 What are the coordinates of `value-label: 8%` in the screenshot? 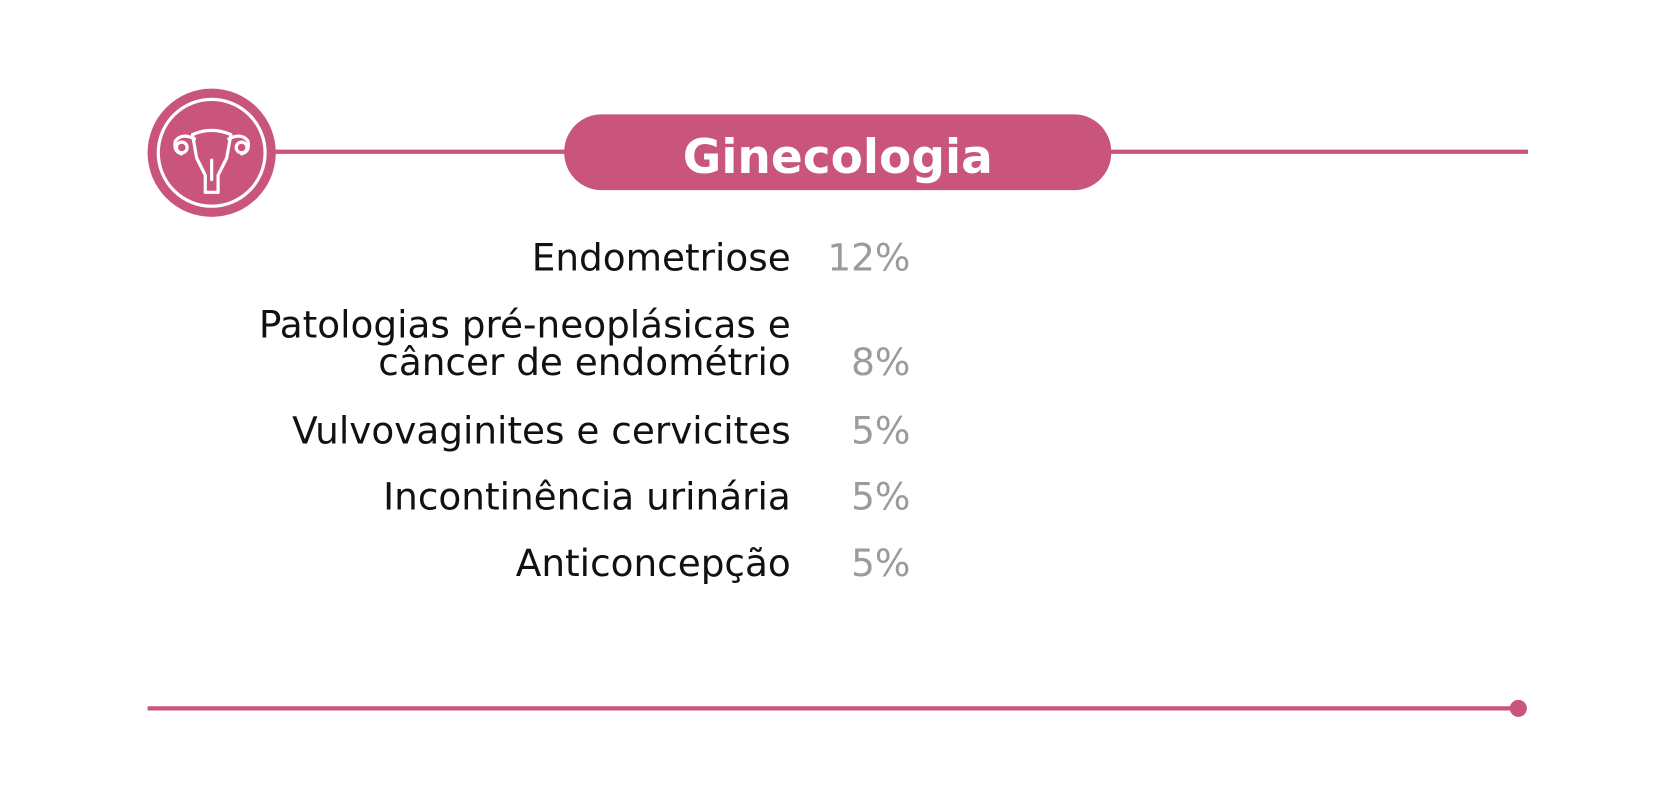 It's located at (880, 362).